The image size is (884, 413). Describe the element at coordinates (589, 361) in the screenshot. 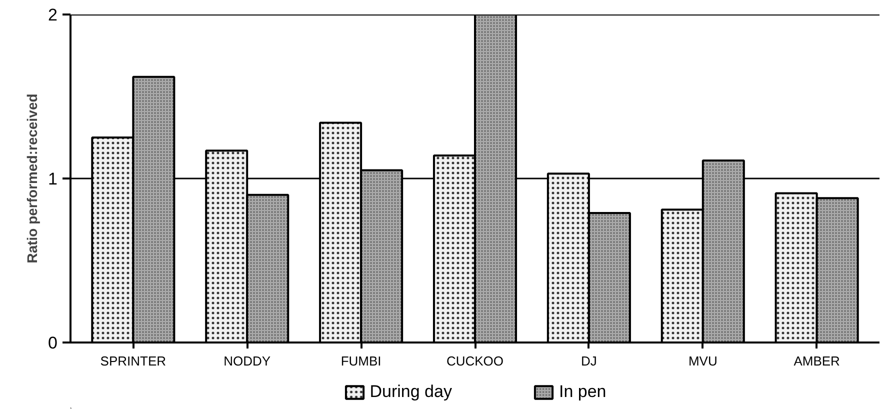

I see `x-tick-label: DJ` at that location.